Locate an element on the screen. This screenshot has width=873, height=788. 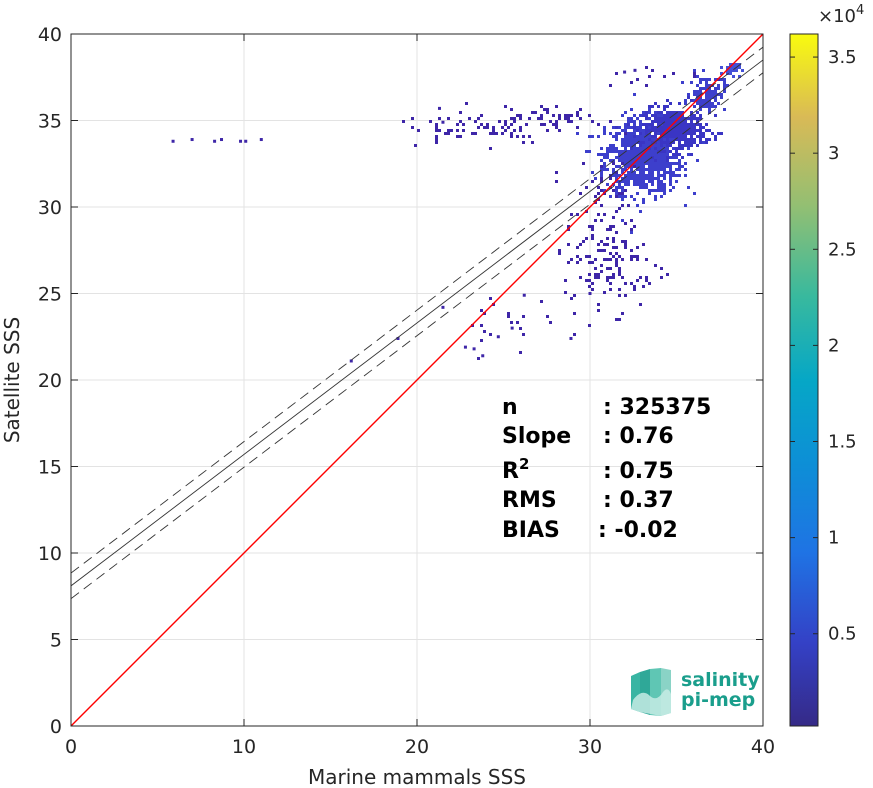
logo-line2: pi-mep is located at coordinates (718, 700).